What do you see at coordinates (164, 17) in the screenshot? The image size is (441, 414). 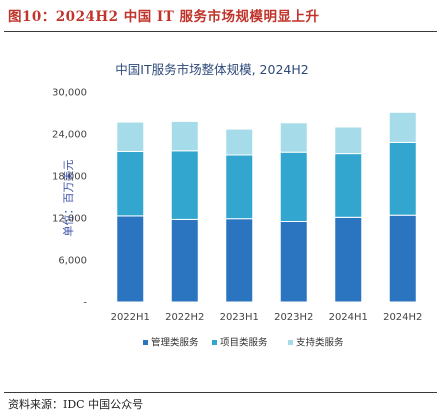 I see `figure-title: 图10：2024H2 中国 IT 服务市场规模明显上升` at bounding box center [164, 17].